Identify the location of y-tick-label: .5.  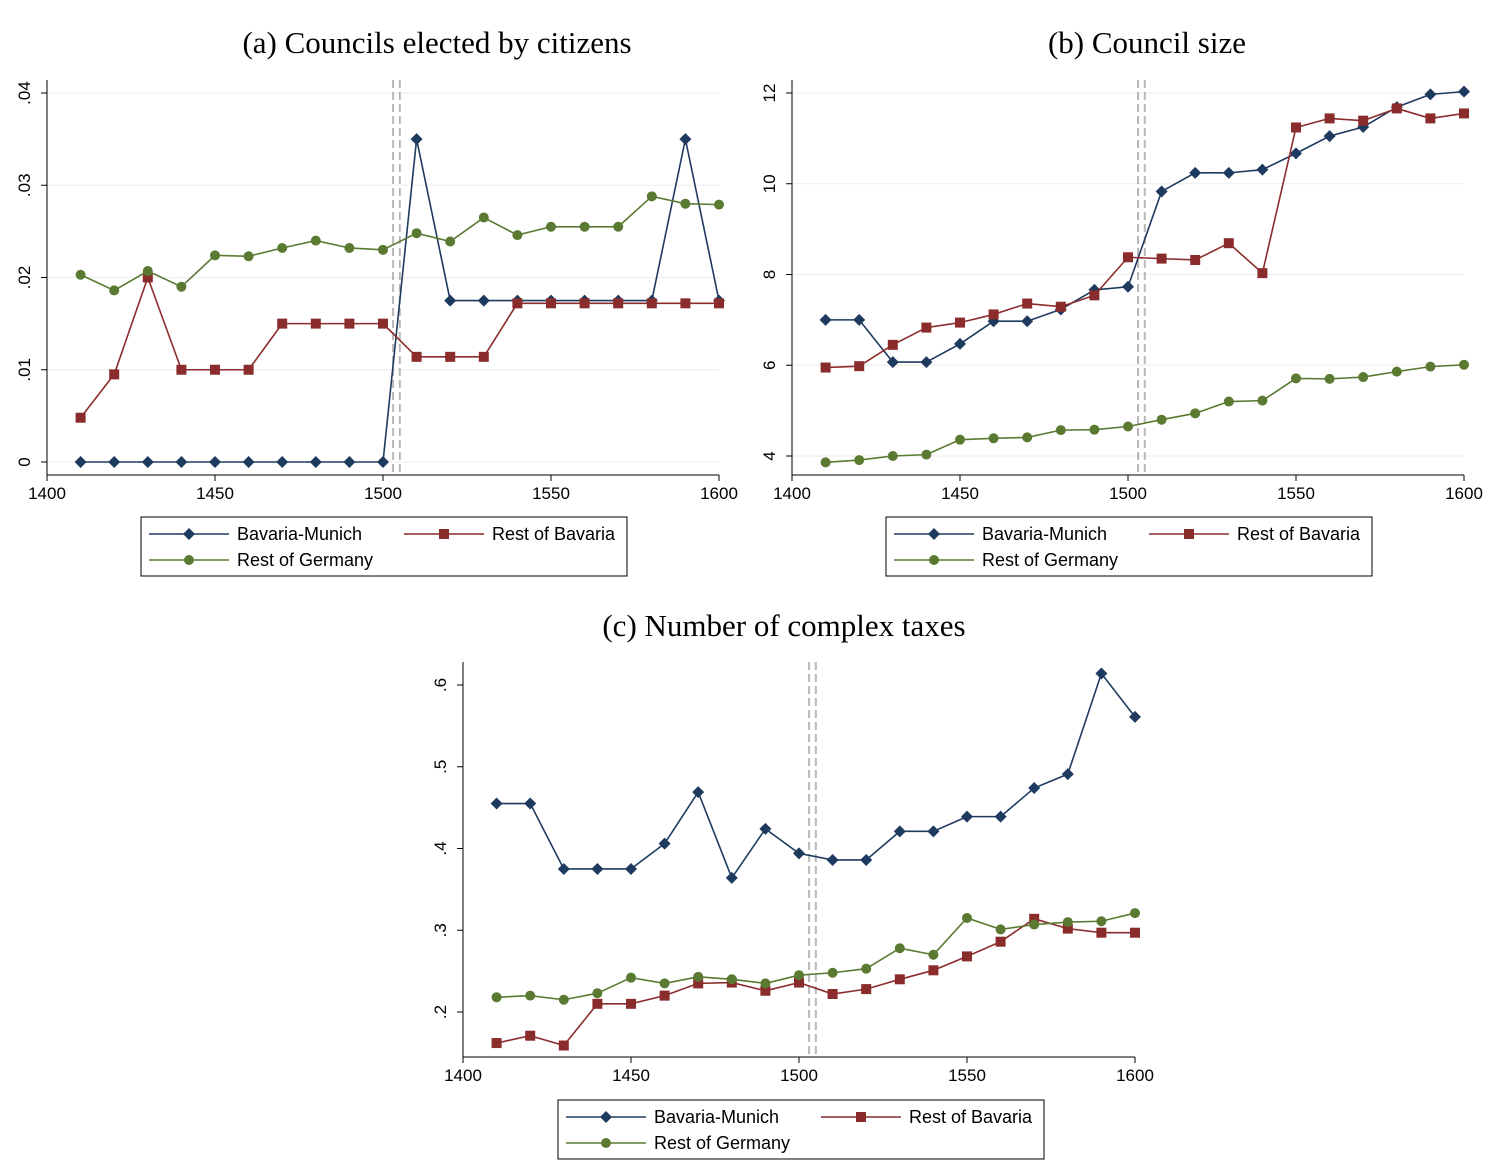
(440, 767).